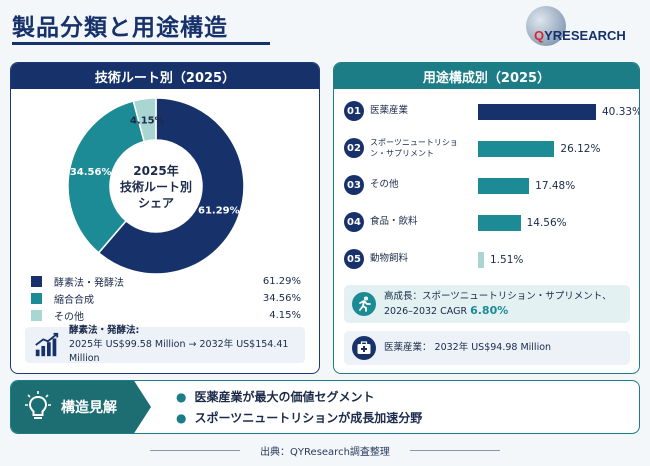 The height and width of the screenshot is (466, 650). Describe the element at coordinates (354, 111) in the screenshot. I see `bar-rank-badge: 01` at that location.